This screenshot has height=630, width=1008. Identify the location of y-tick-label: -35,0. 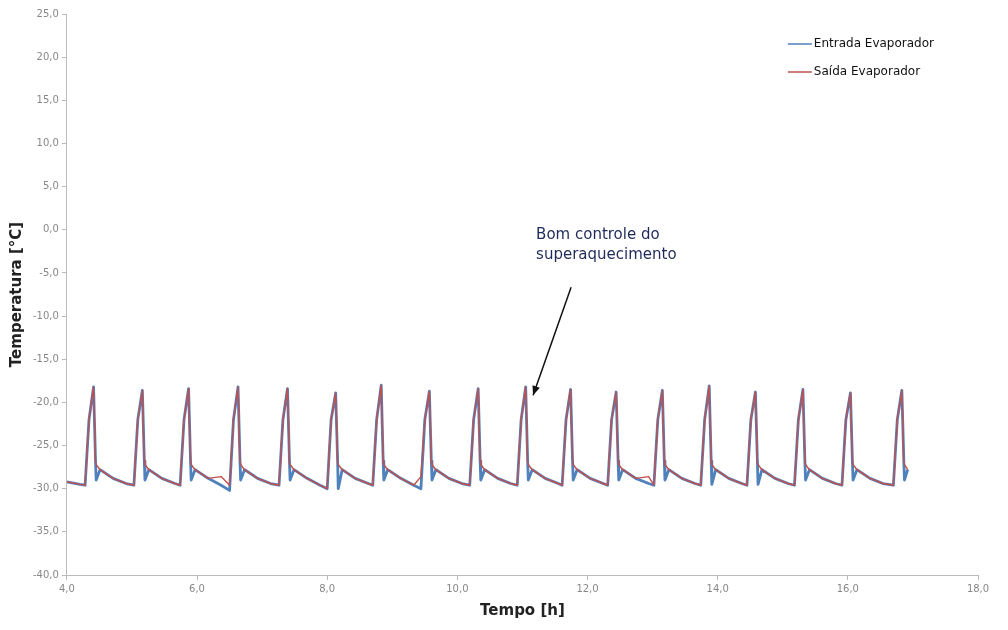
(46, 531).